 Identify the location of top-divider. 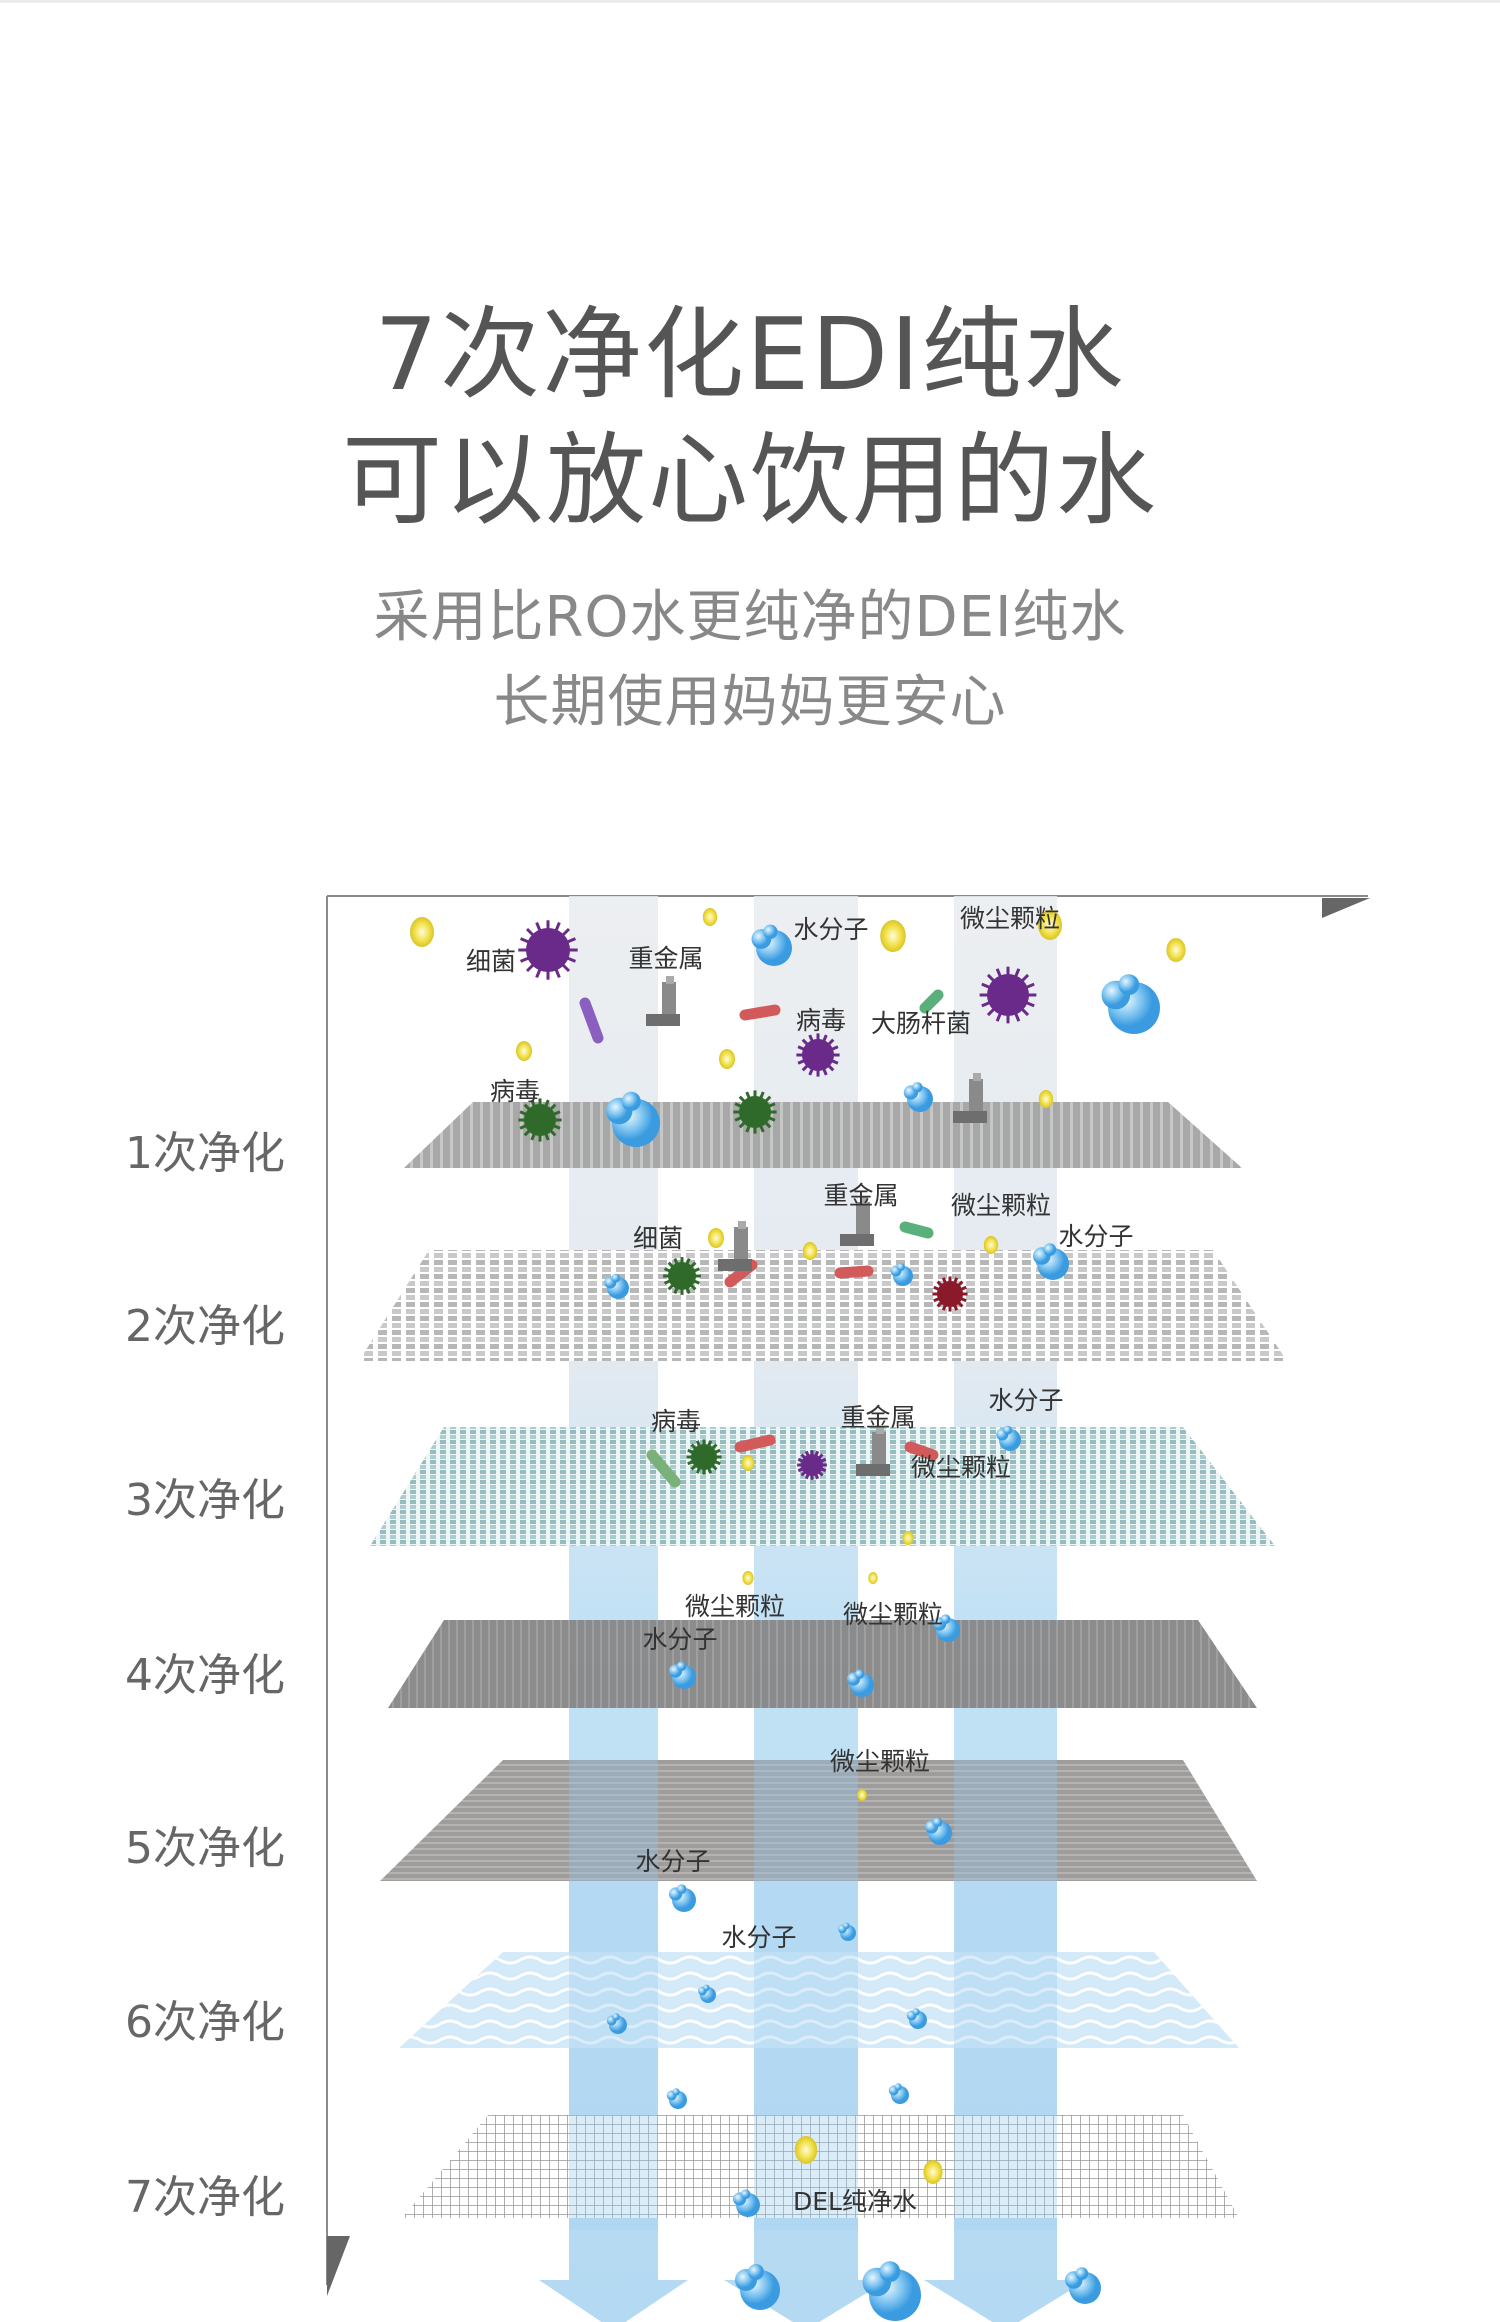
(750, 1).